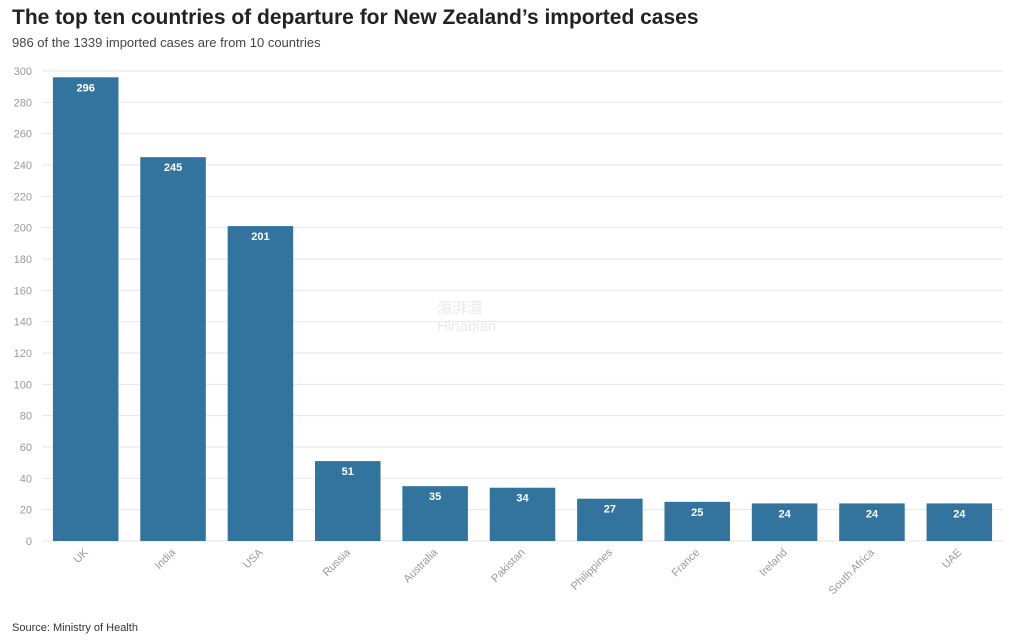 This screenshot has height=642, width=1023. Describe the element at coordinates (26, 417) in the screenshot. I see `y-tick-label: 80` at that location.